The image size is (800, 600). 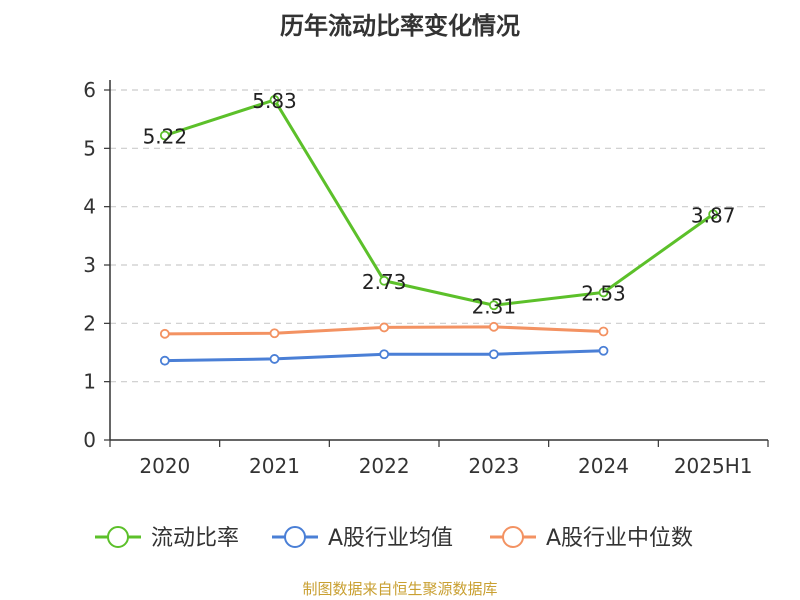 I want to click on y-tick-label: 0, so click(x=89, y=440).